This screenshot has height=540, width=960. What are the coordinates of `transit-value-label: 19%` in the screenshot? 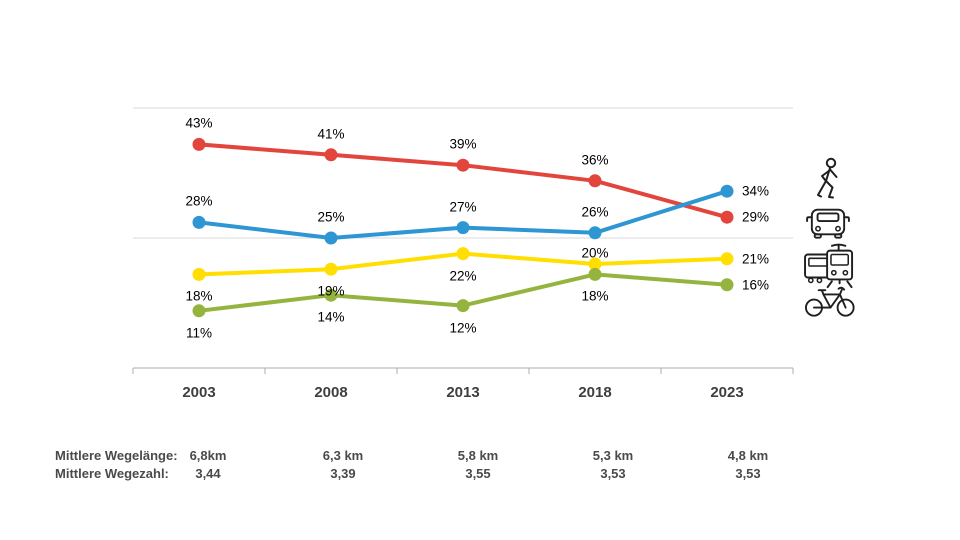 It's located at (331, 291).